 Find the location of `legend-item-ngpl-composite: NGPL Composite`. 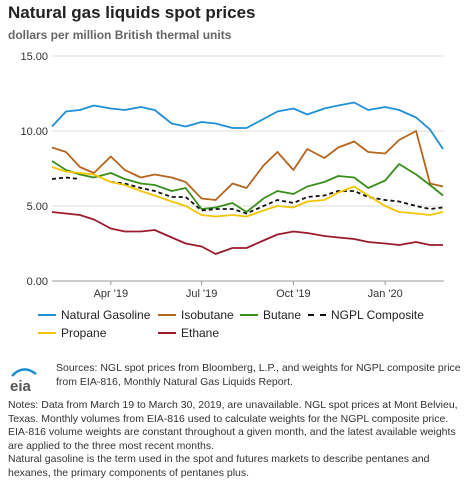

legend-item-ngpl-composite: NGPL Composite is located at coordinates (366, 315).